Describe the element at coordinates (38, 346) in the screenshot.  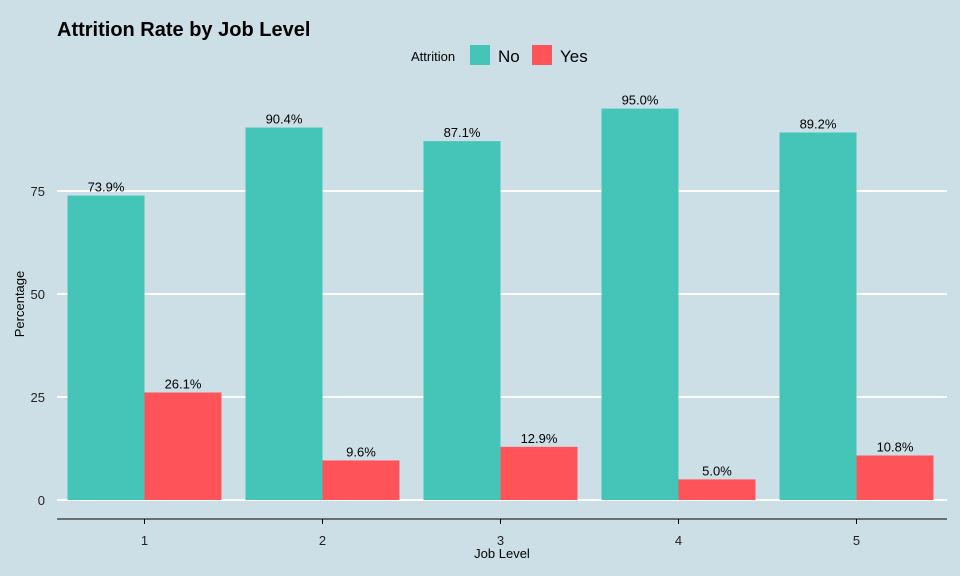
I see `y-axis-ticks: 0 25 50 75` at that location.